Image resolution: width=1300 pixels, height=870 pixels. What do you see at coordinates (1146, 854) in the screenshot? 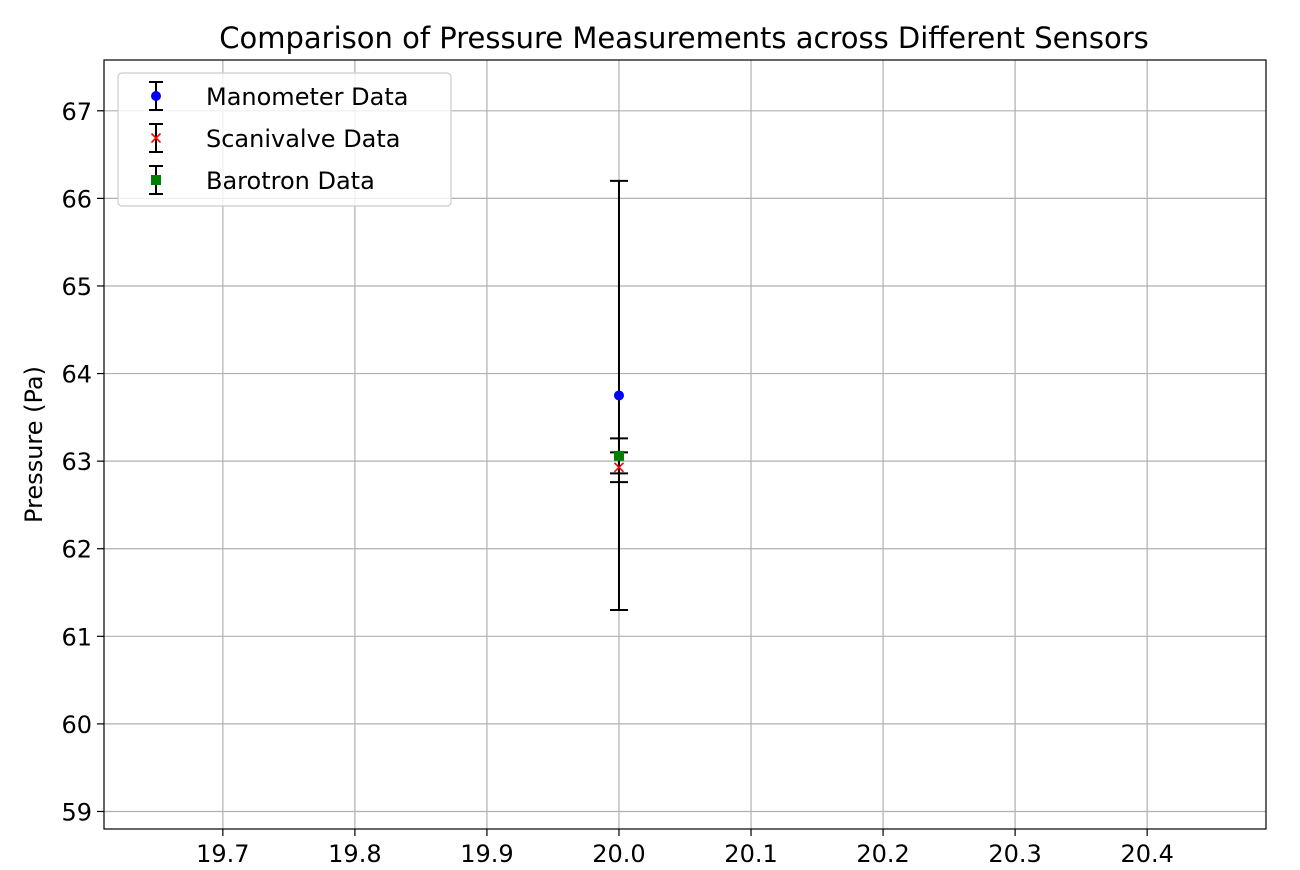
I see `x-tick-label: 20.4` at bounding box center [1146, 854].